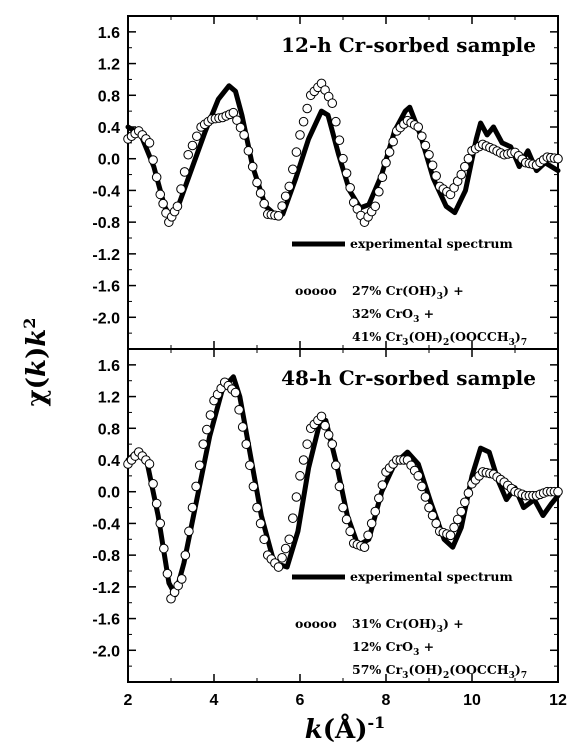 This screenshot has height=751, width=573. What do you see at coordinates (300, 700) in the screenshot?
I see `x-tick-label: 6` at bounding box center [300, 700].